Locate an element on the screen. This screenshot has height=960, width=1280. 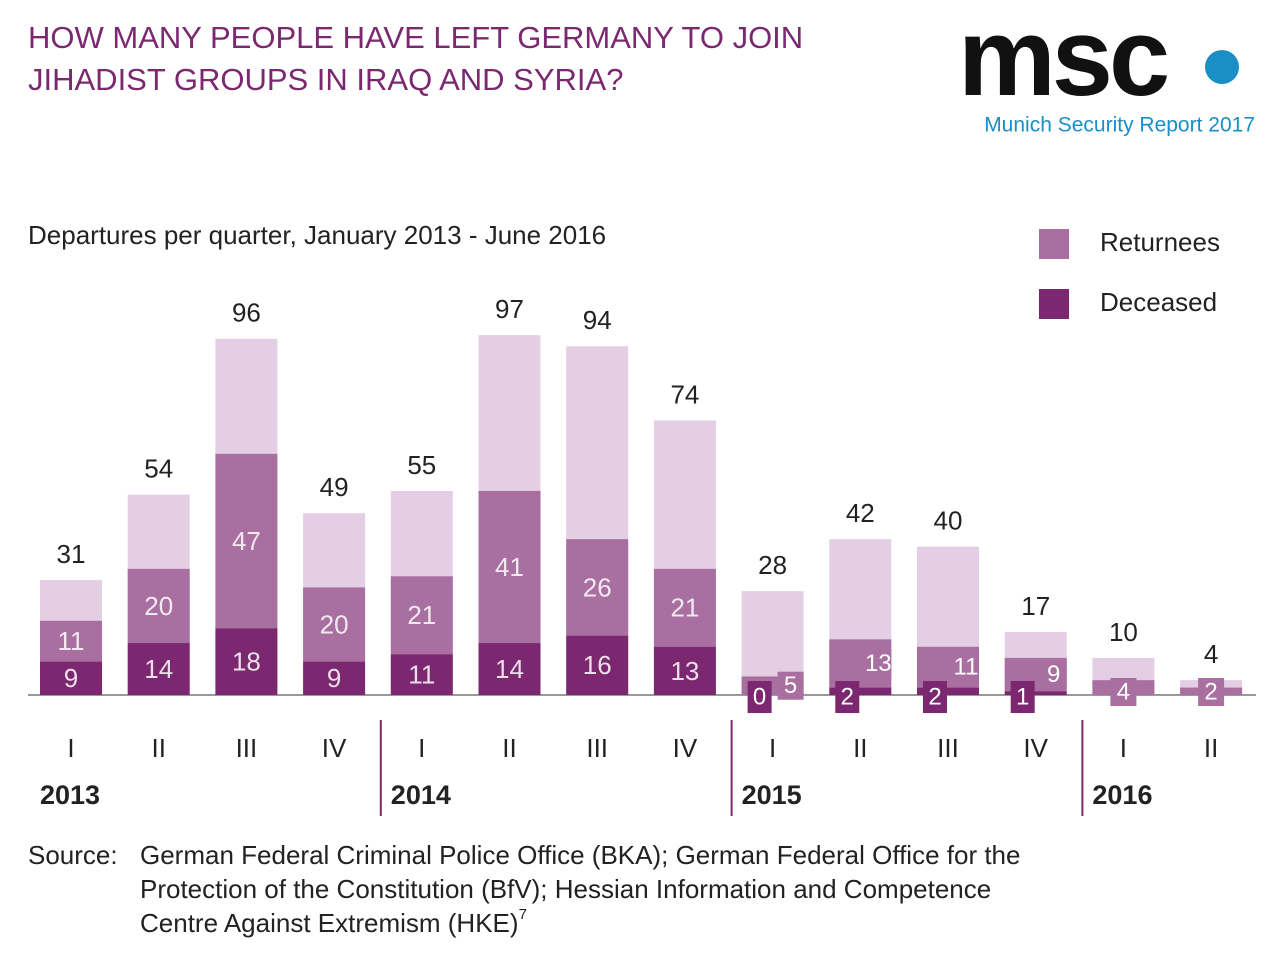
deceased-label: 13 is located at coordinates (684, 671).